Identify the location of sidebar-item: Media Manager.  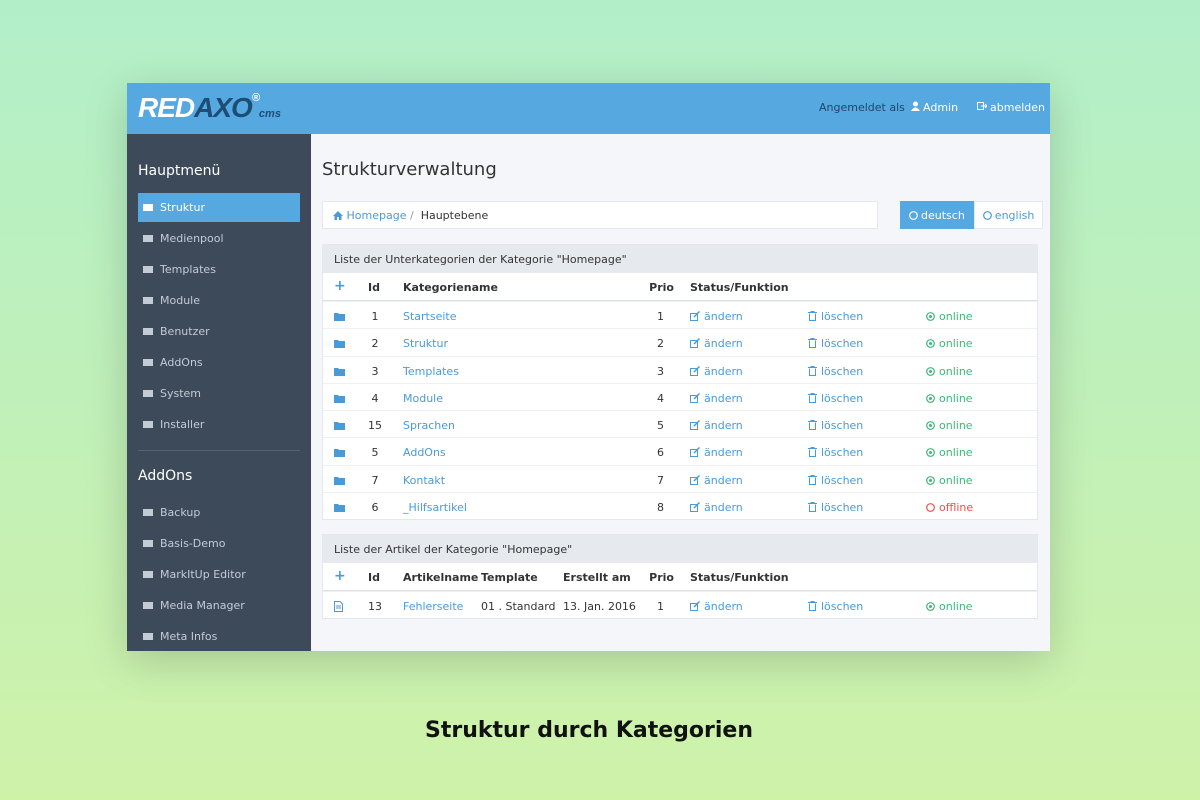
(219, 605).